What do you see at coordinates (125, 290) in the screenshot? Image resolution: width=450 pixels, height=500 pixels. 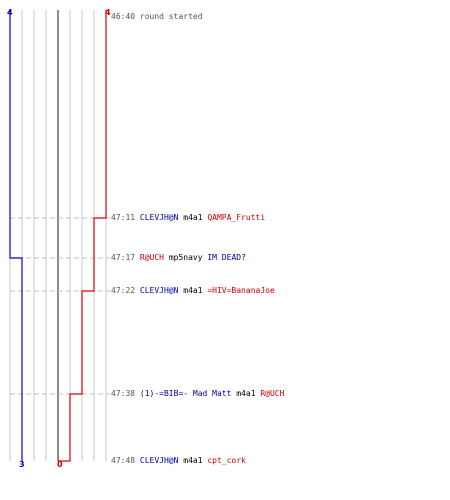 I see `event-time: 47:22` at bounding box center [125, 290].